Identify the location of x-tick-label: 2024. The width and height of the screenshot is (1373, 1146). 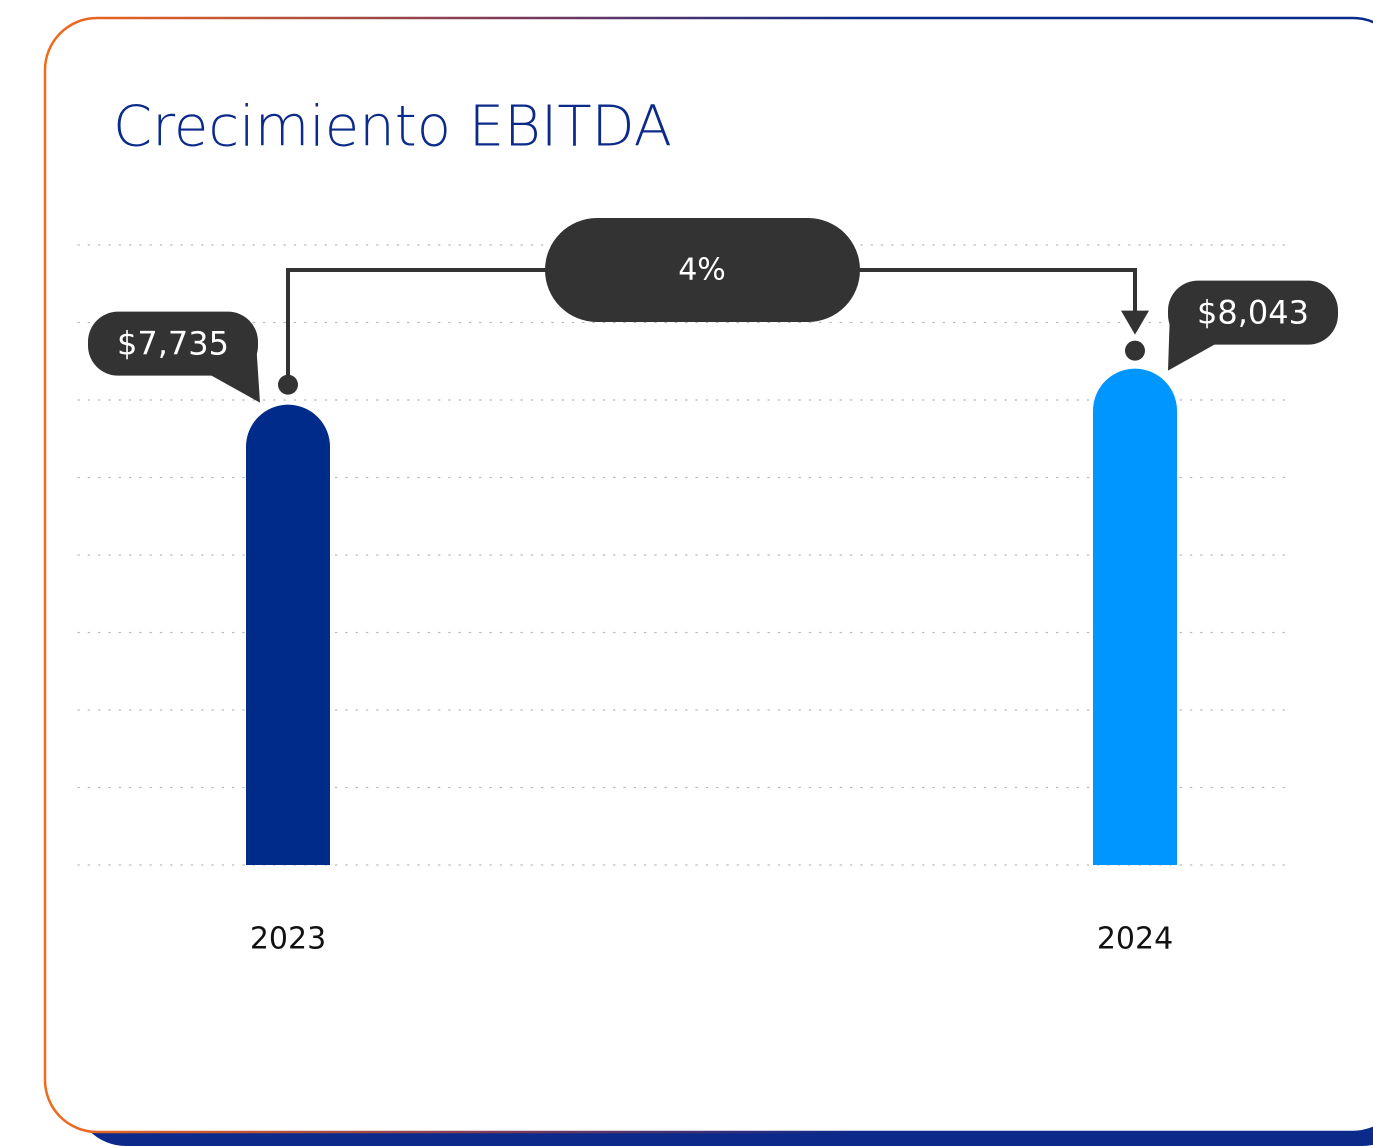
(1135, 939).